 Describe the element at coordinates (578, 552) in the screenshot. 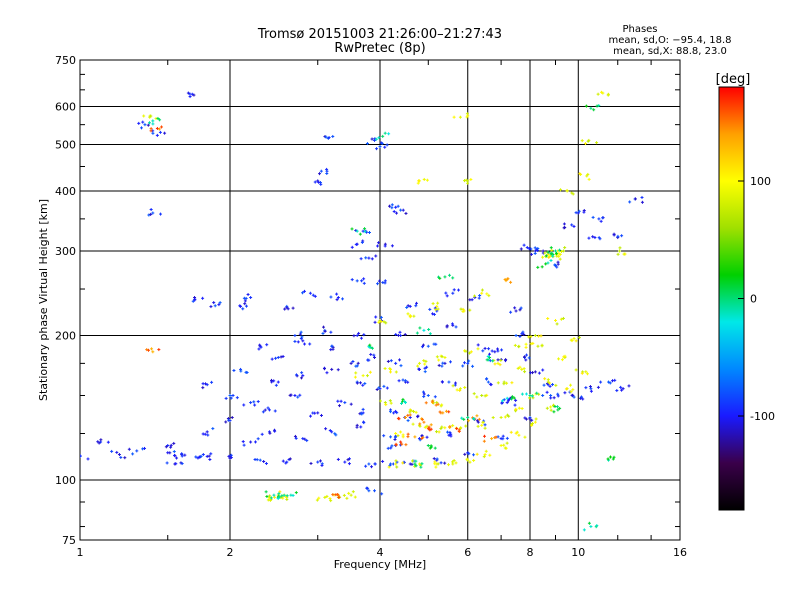

I see `x-tick-label: 10` at that location.